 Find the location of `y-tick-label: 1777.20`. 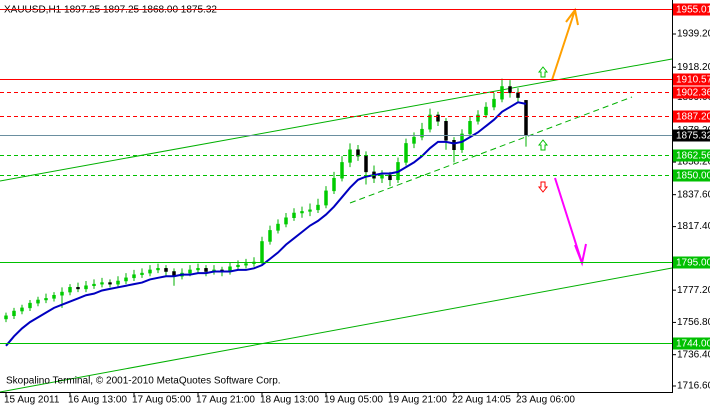

y-tick-label: 1777.20 is located at coordinates (693, 290).